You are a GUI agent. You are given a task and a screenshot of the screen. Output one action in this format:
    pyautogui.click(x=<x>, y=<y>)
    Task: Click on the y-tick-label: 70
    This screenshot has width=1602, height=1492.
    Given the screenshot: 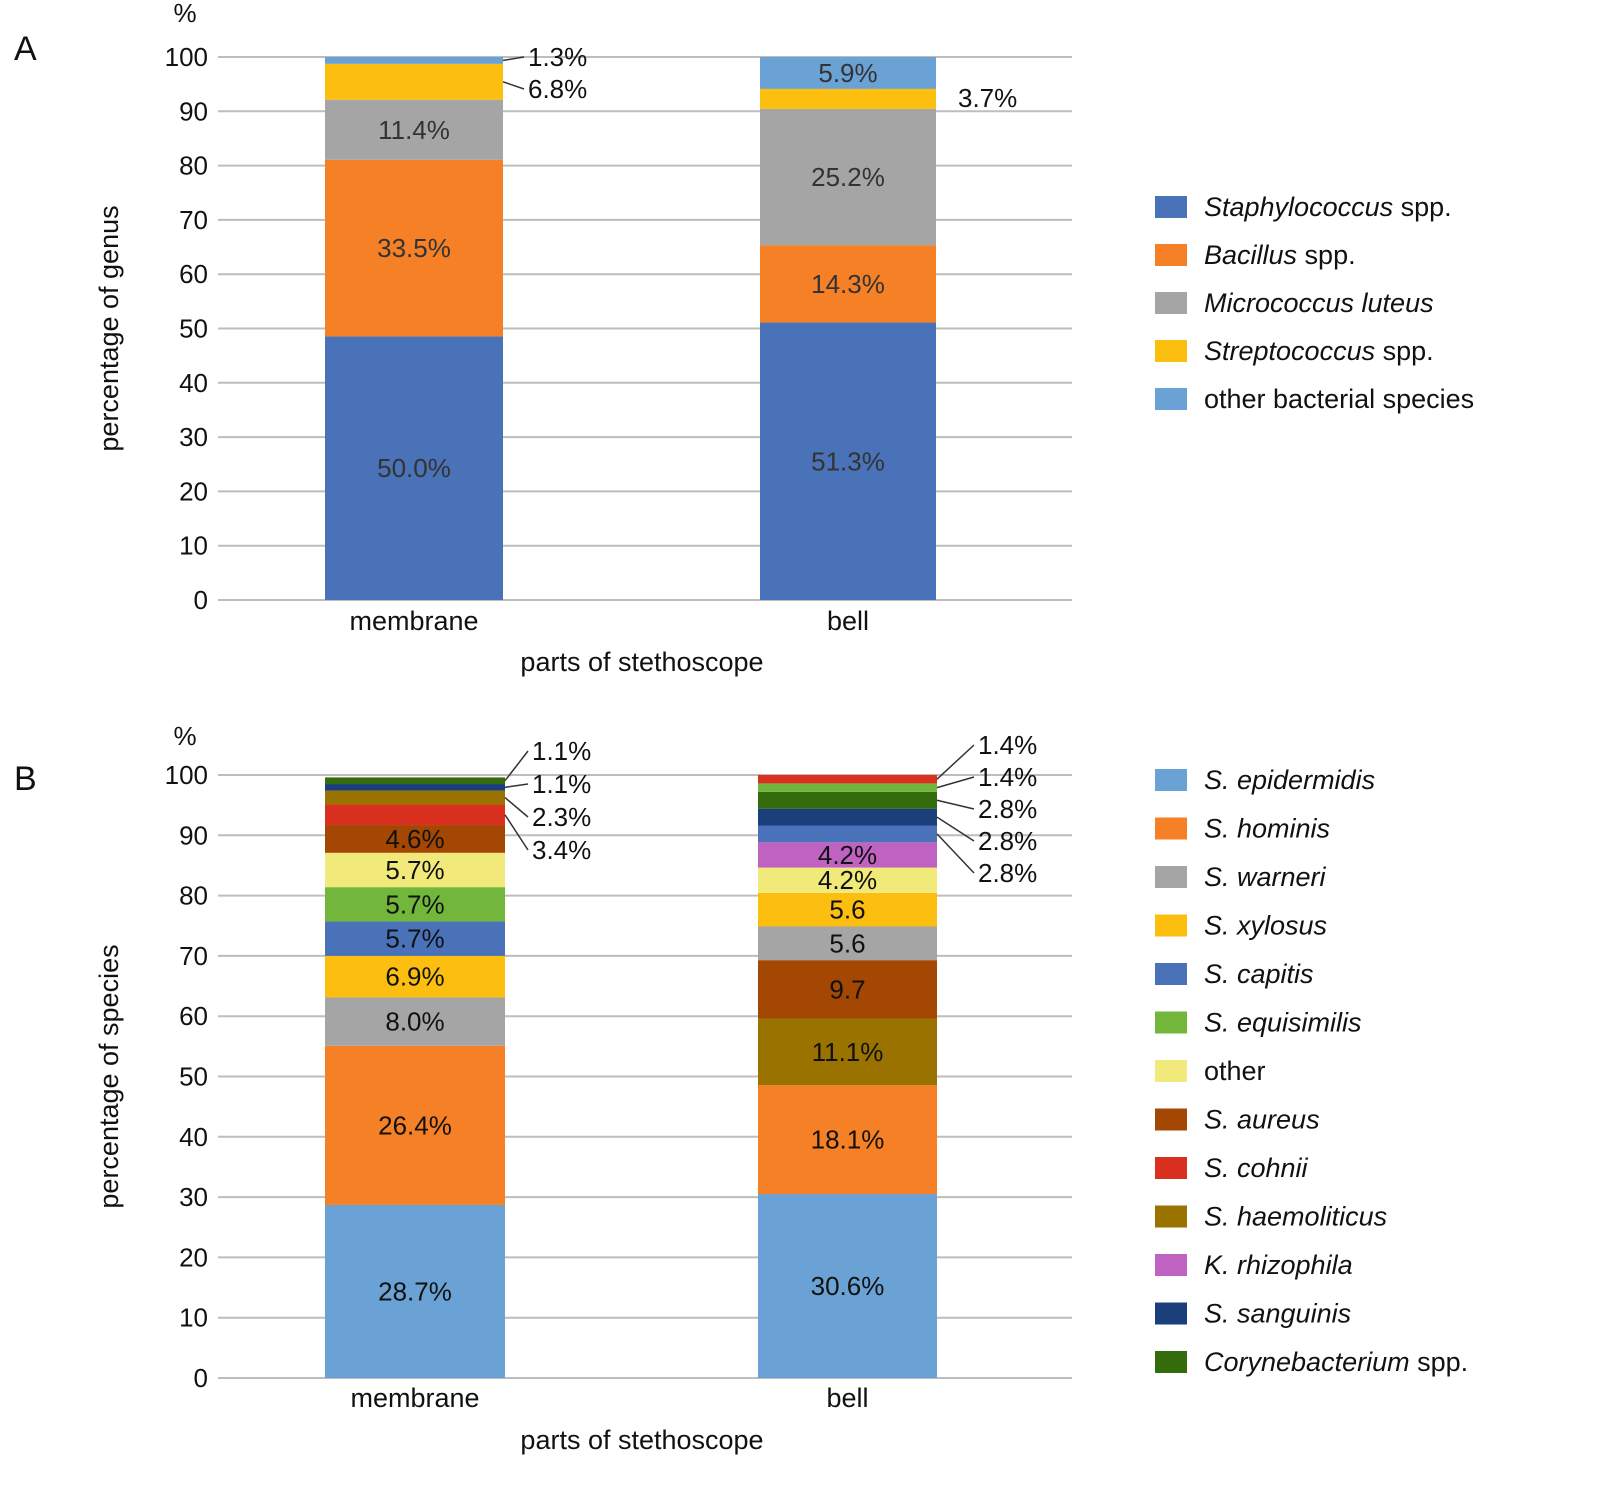 What is the action you would take?
    pyautogui.click(x=193, y=956)
    